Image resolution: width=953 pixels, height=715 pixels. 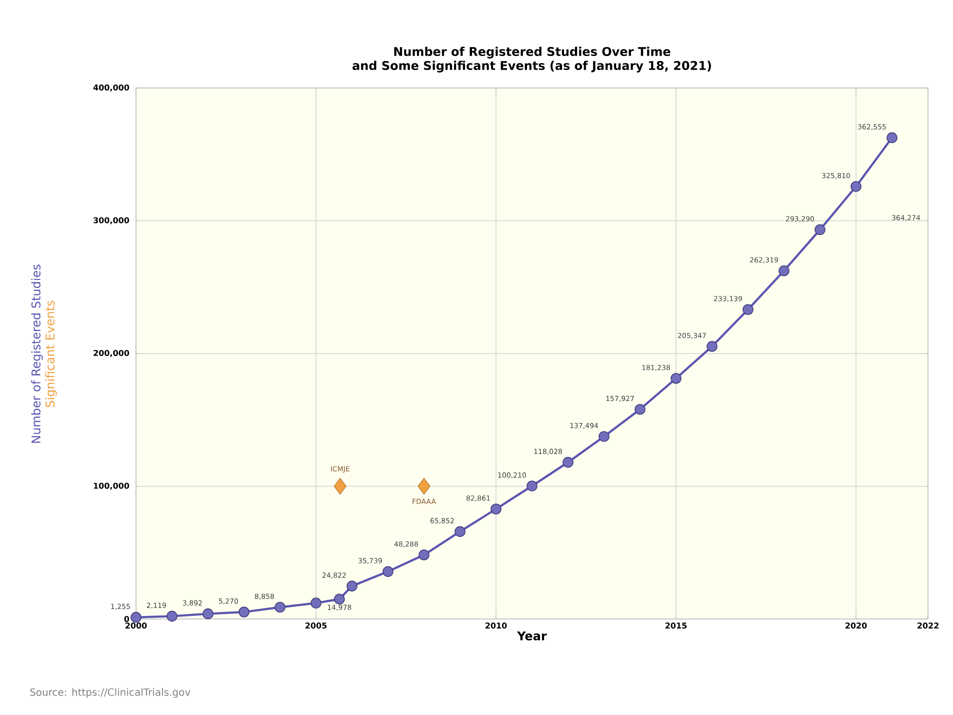 I want to click on x-tick-label: 2005, so click(x=316, y=625).